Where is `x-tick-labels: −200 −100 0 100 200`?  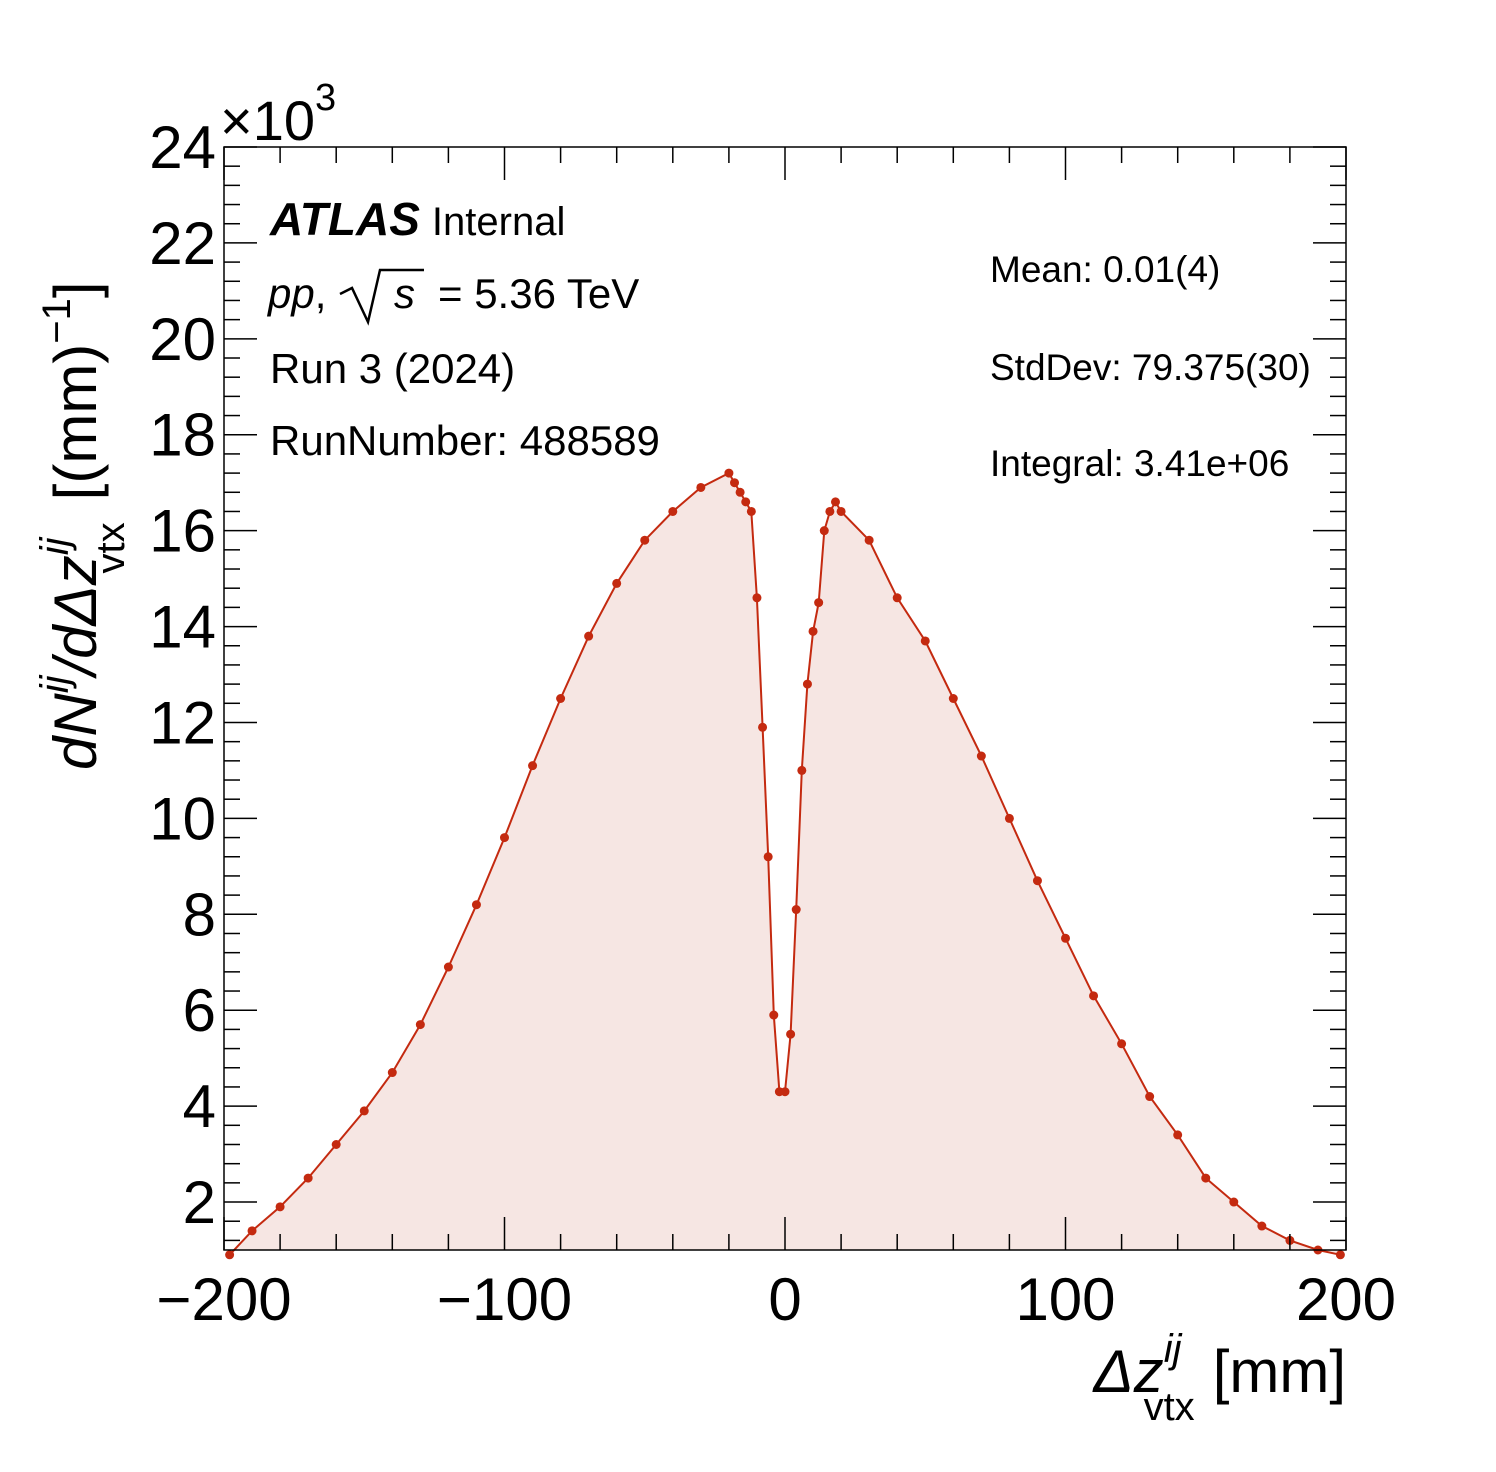
x-tick-labels: −200 −100 0 100 200 is located at coordinates (776, 1299).